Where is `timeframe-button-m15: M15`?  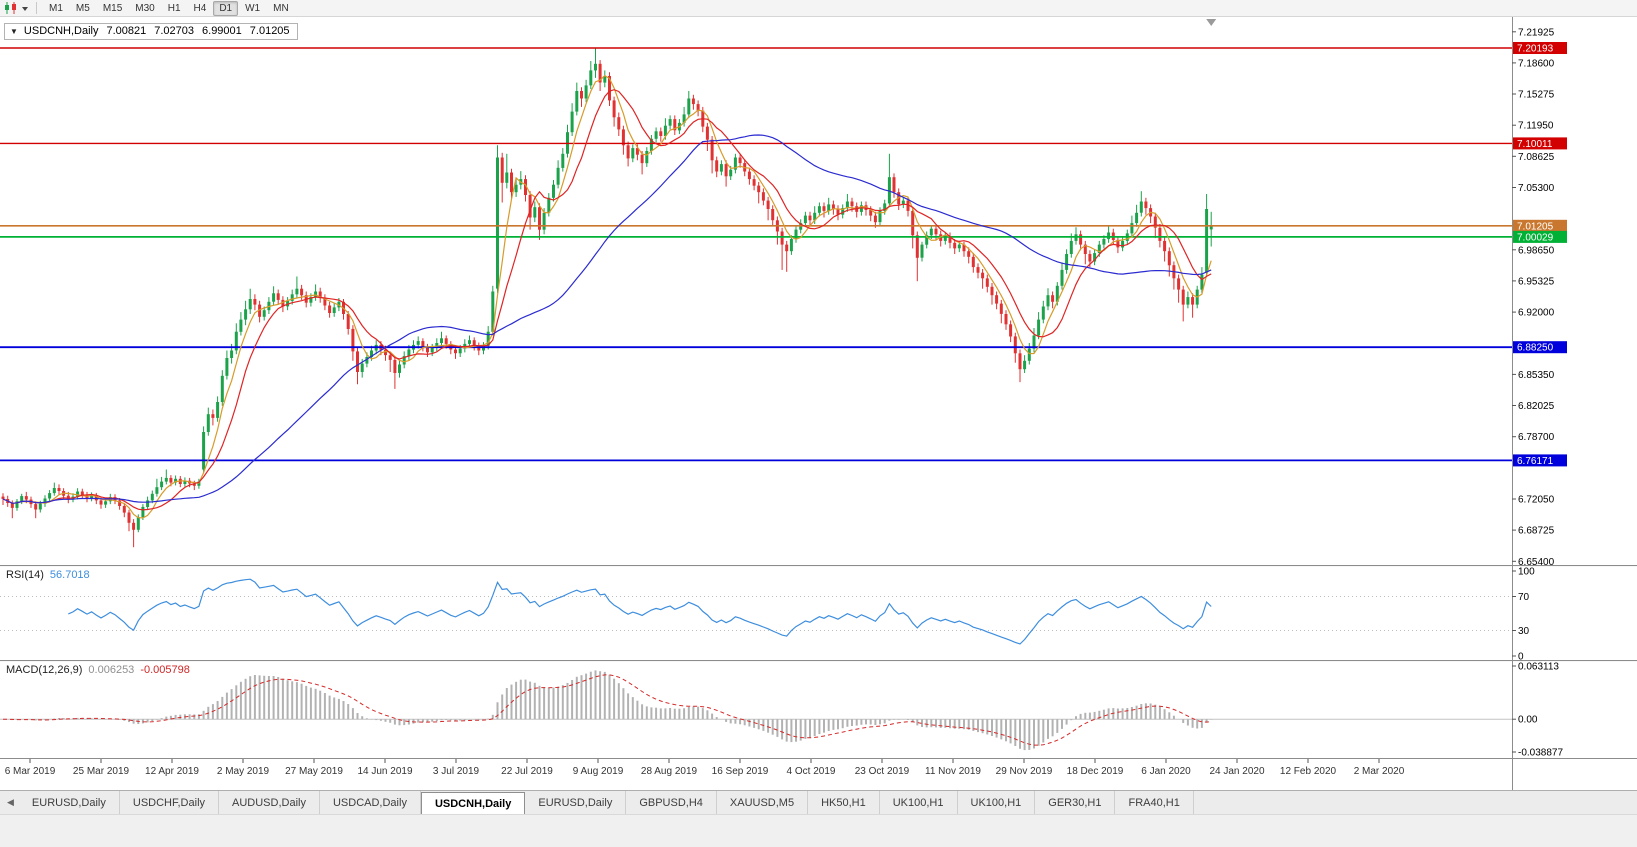 timeframe-button-m15: M15 is located at coordinates (112, 8).